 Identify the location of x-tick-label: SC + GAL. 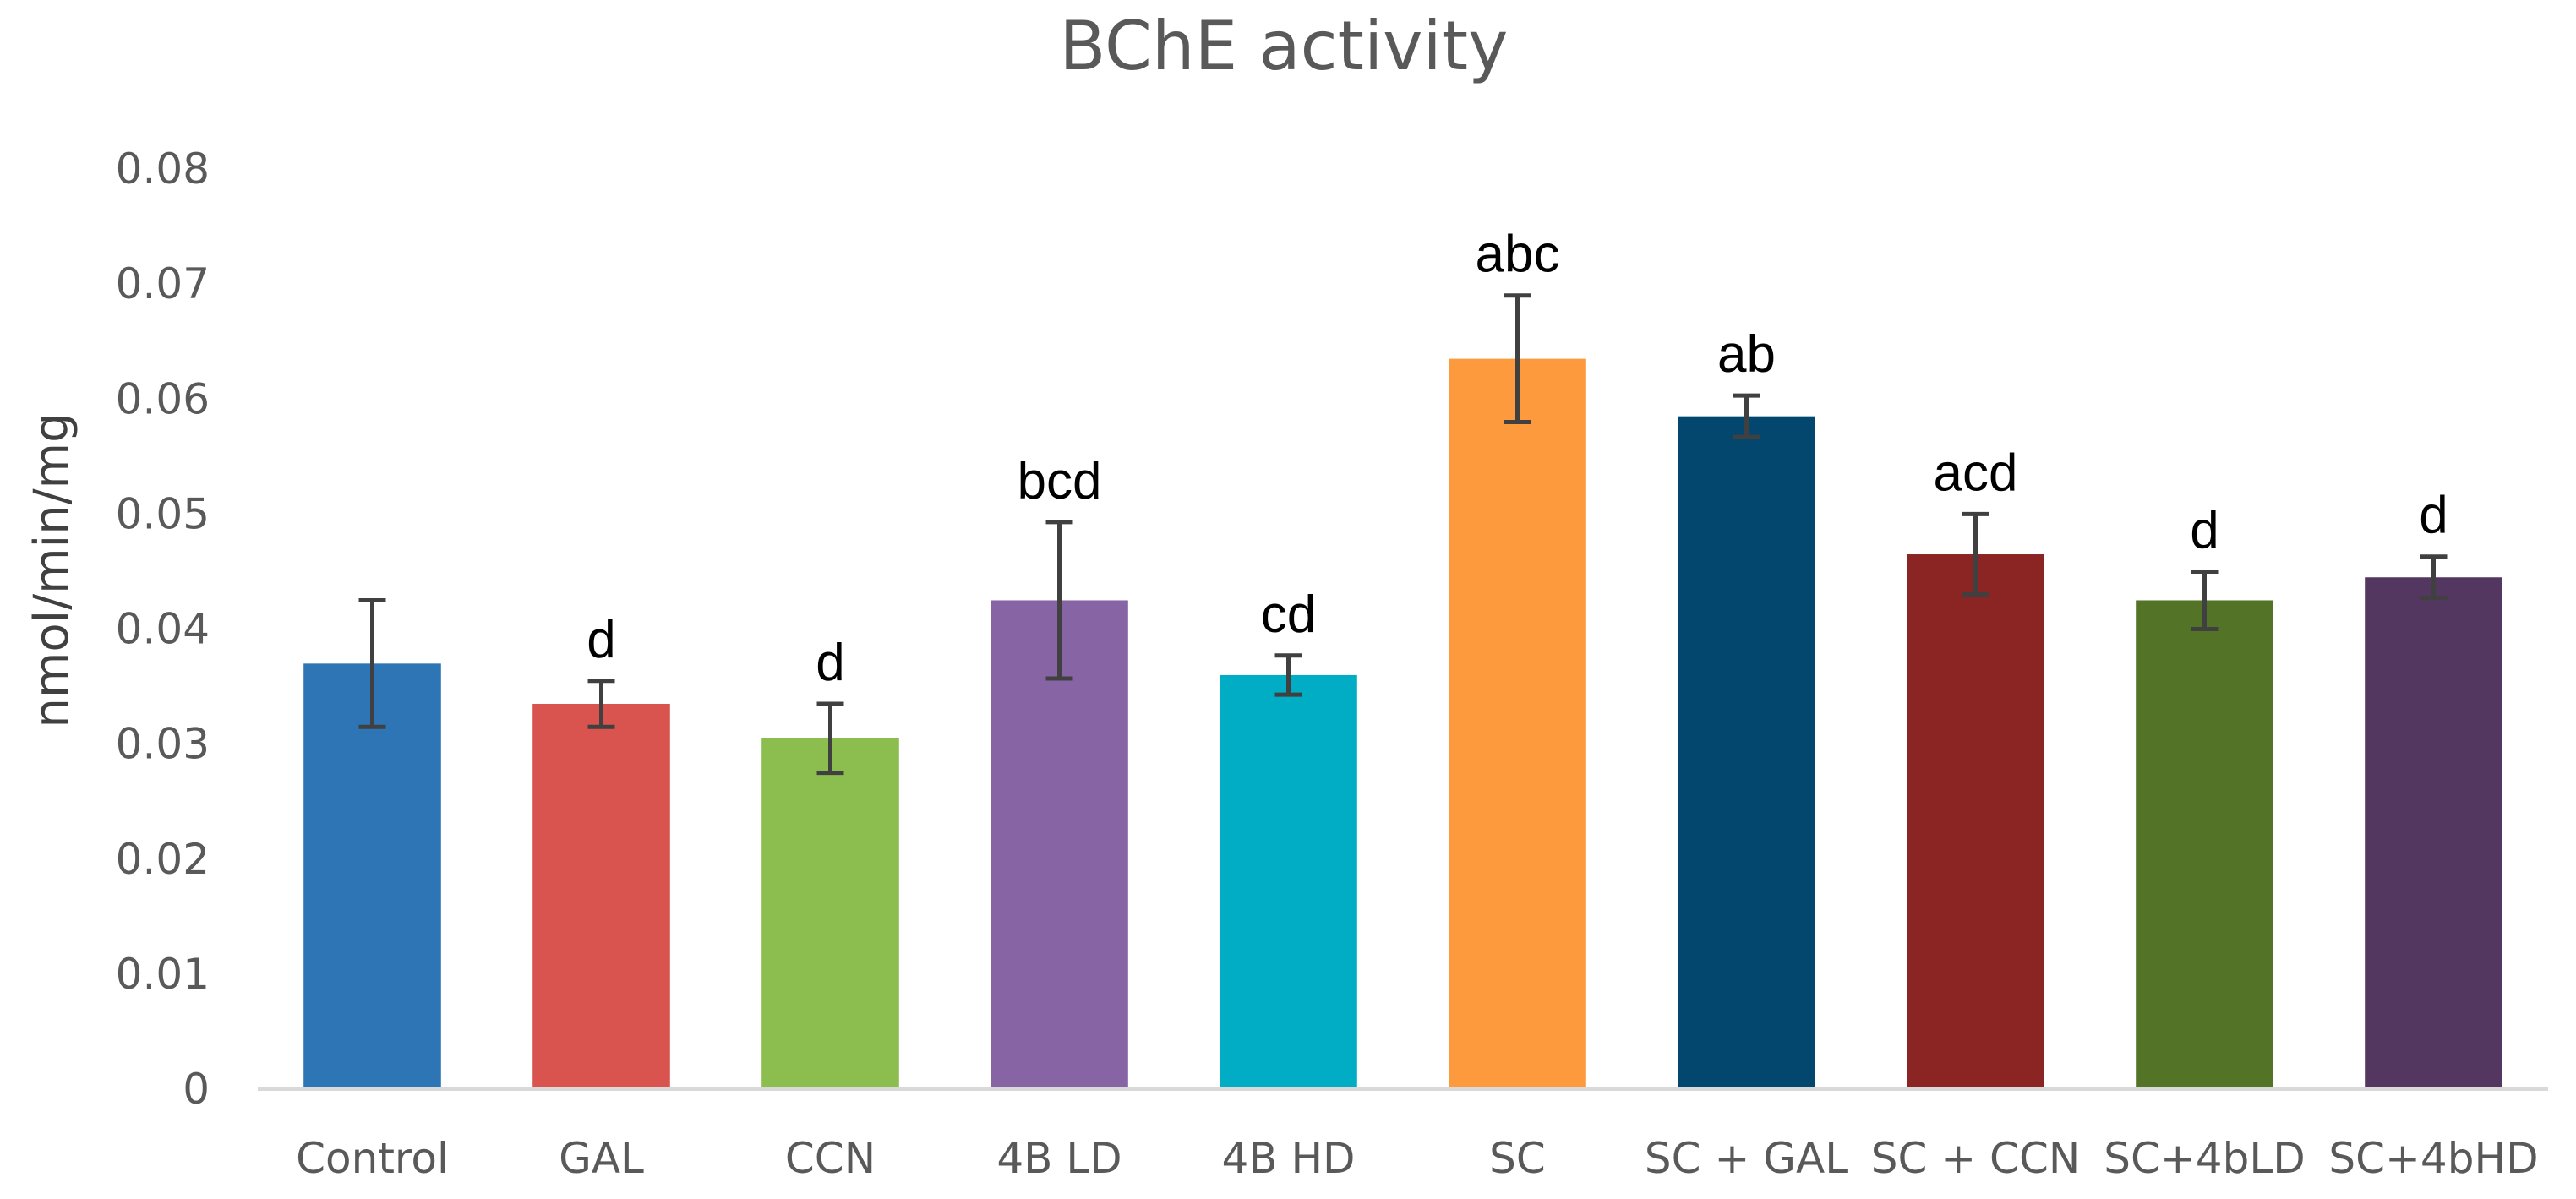
(1747, 1158).